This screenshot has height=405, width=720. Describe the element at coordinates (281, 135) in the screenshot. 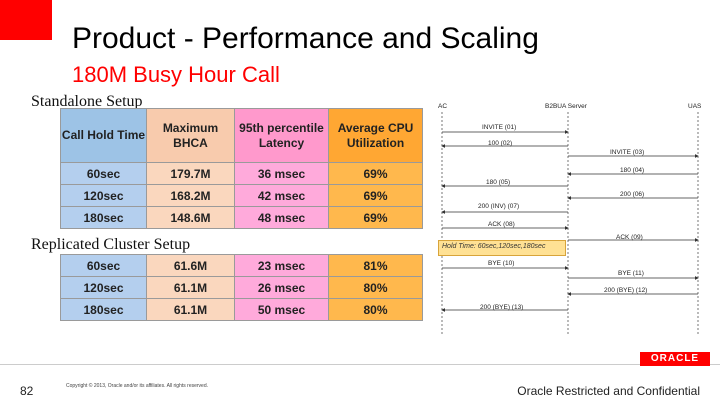

I see `header-latency: 95th percentile Latency` at that location.